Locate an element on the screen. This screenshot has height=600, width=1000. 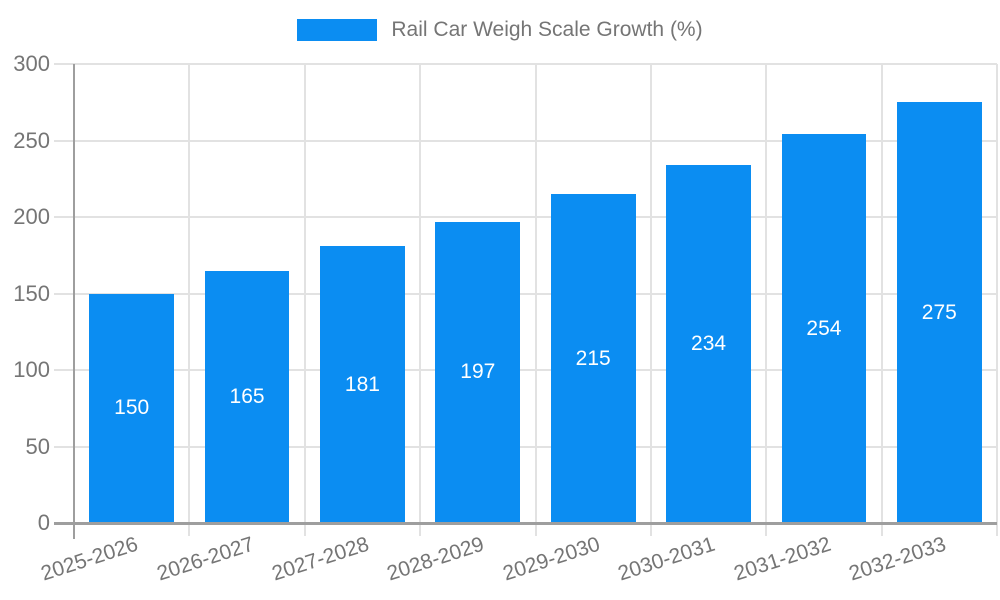
legend-swatch is located at coordinates (337, 30).